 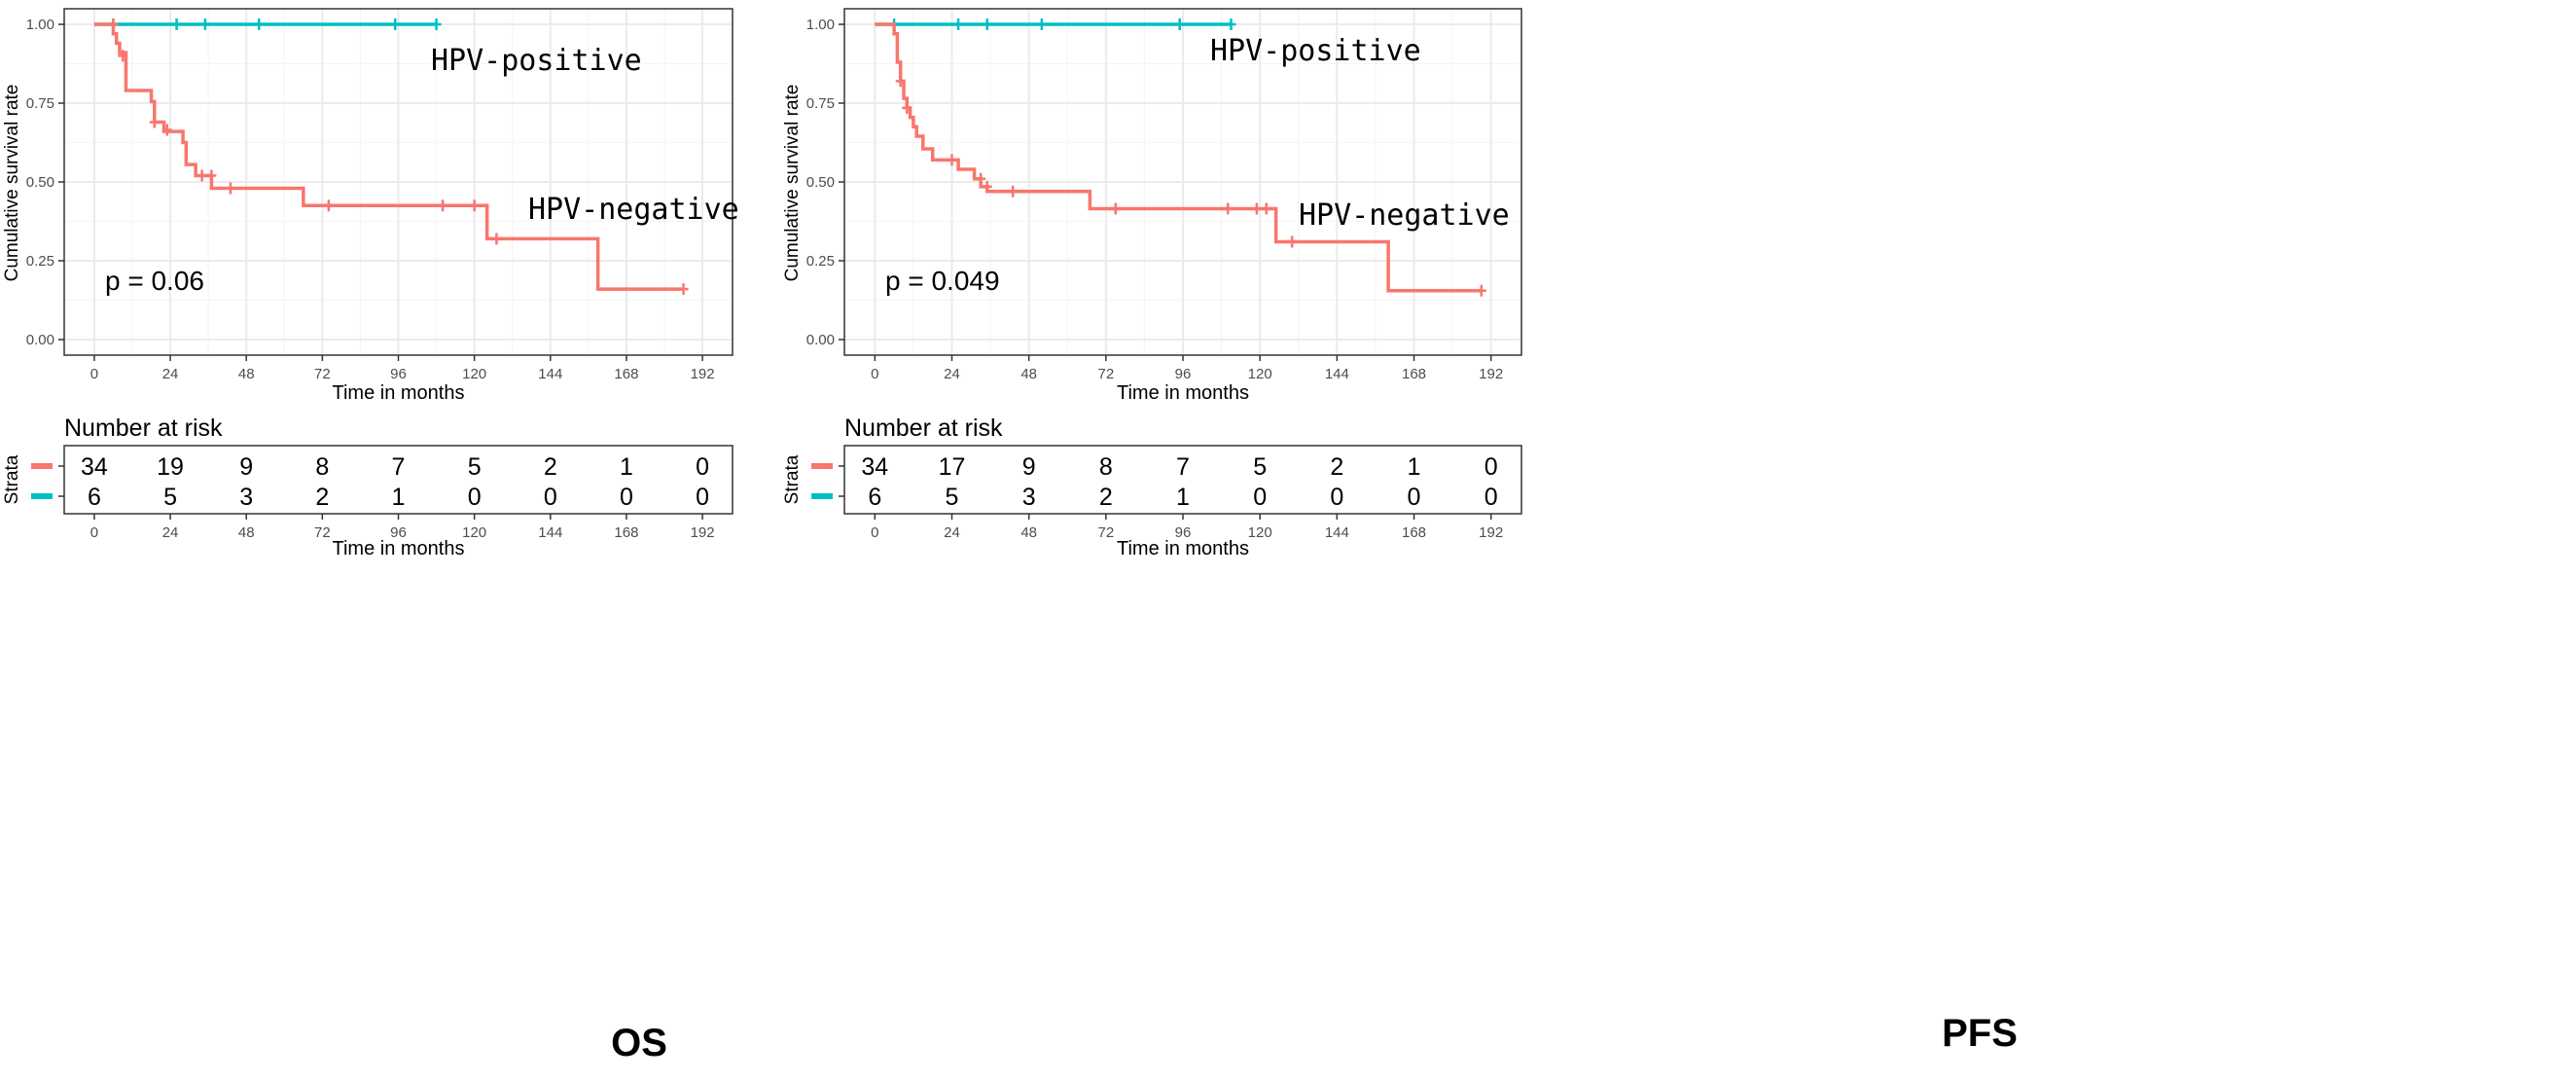 What do you see at coordinates (399, 497) in the screenshot?
I see `os-risk-count: 1` at bounding box center [399, 497].